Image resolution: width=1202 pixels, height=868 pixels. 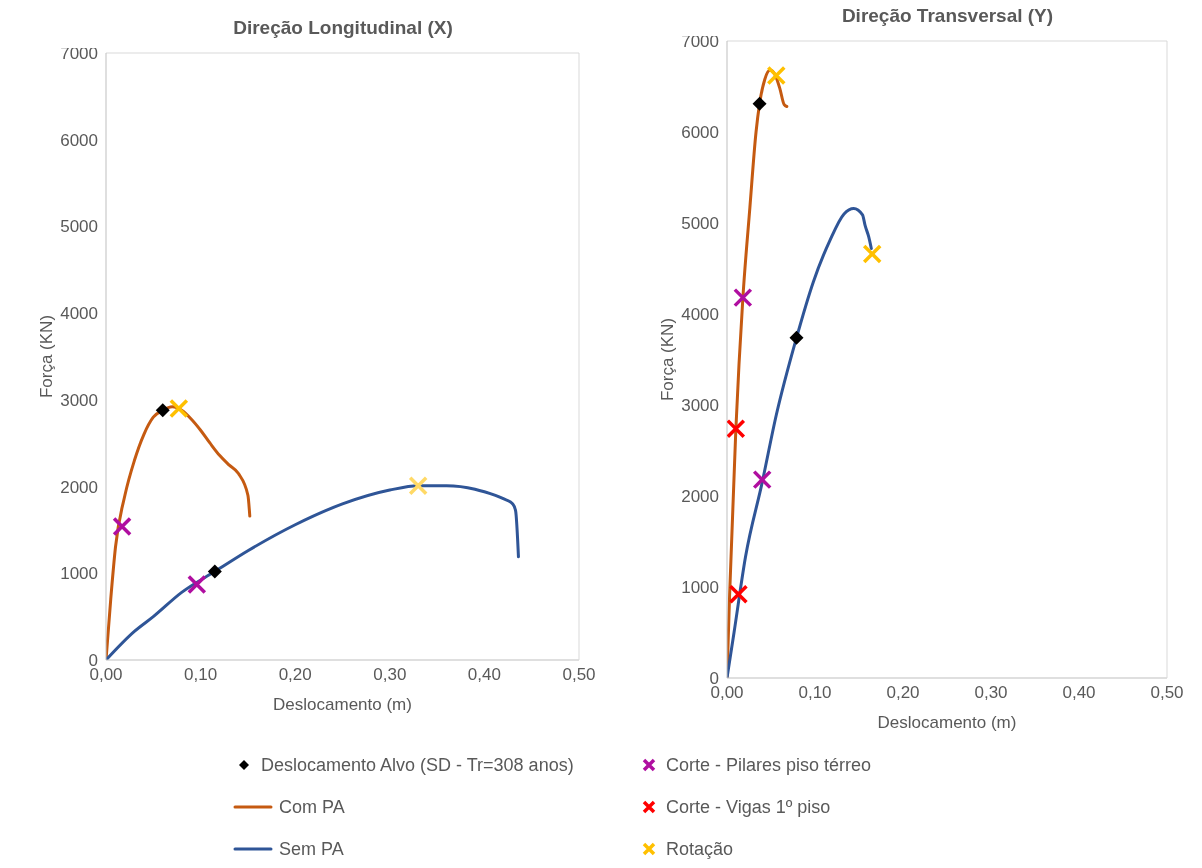 I want to click on legend-label: Corte - Vigas 1º piso, so click(x=748, y=807).